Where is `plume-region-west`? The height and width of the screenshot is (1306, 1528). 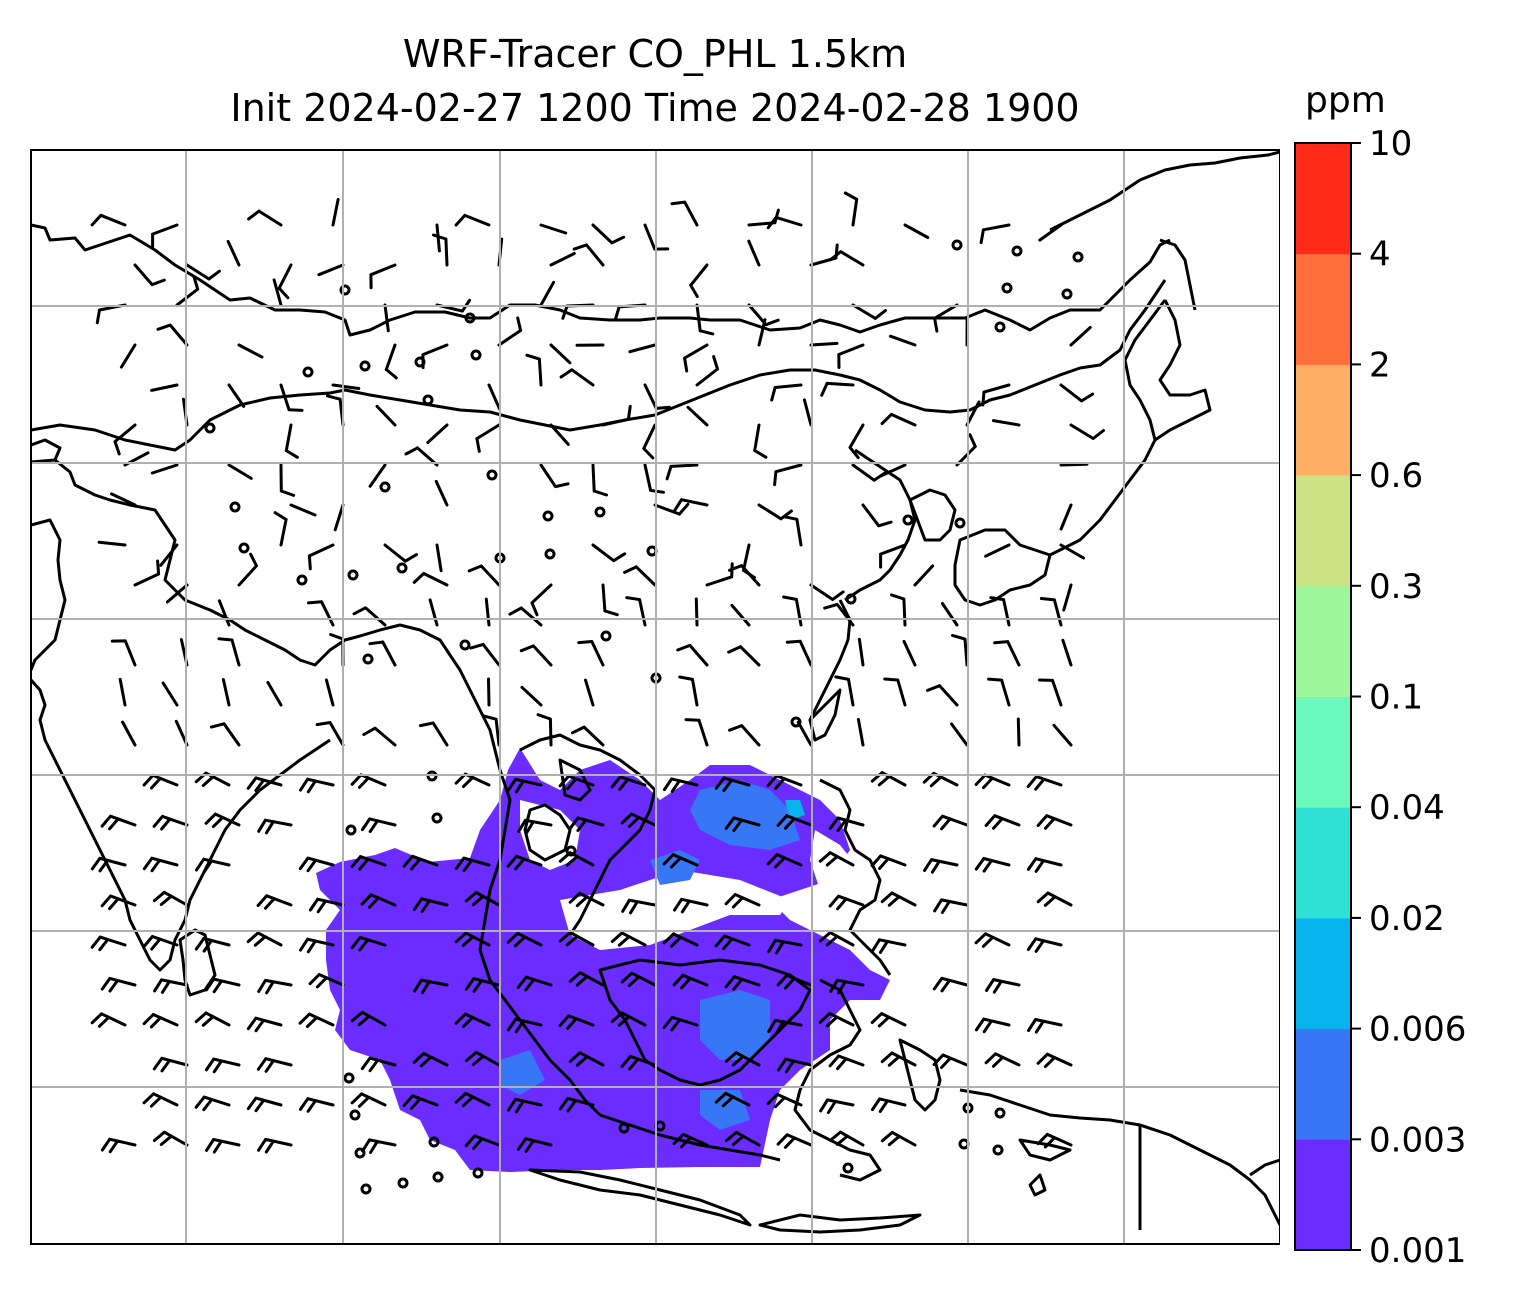 plume-region-west is located at coordinates (603, 960).